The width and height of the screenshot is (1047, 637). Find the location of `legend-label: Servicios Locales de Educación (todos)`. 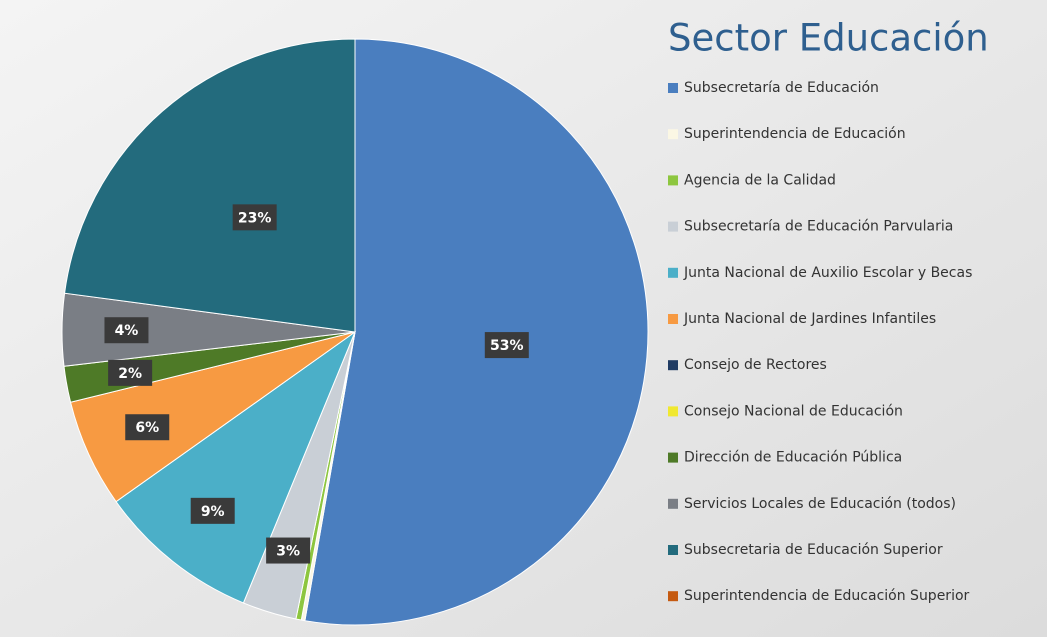

legend-label: Servicios Locales de Educación (todos) is located at coordinates (820, 504).